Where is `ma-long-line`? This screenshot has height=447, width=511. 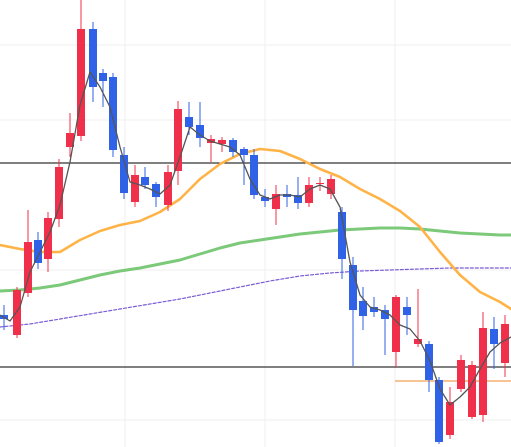 ma-long-line is located at coordinates (255, 297).